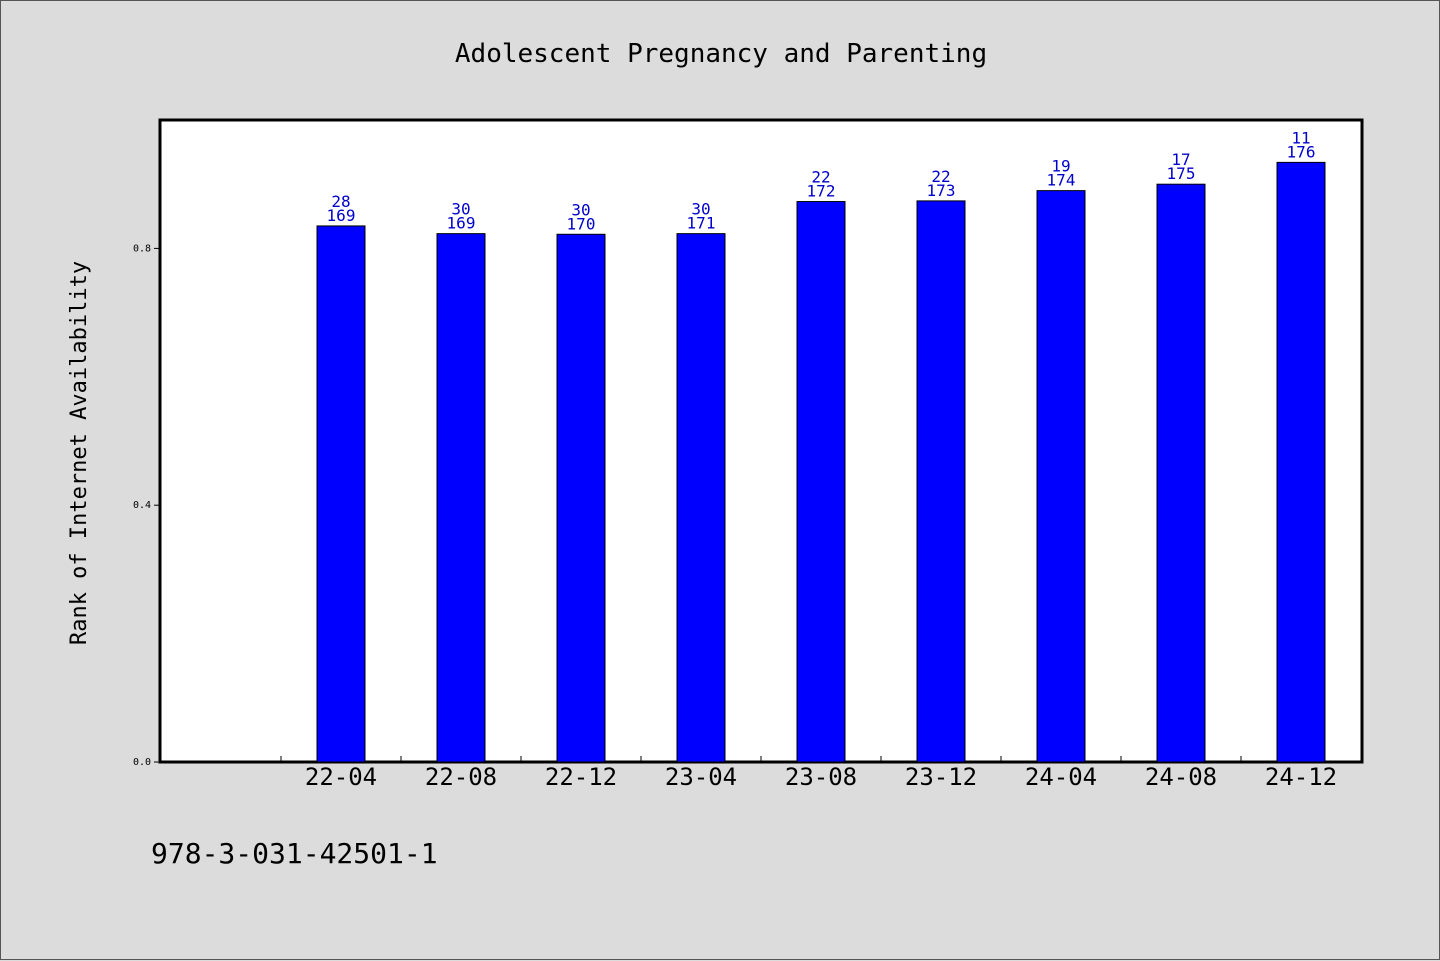 The image size is (1440, 961). I want to click on footer-code: 978-3-031-42501-1, so click(294, 853).